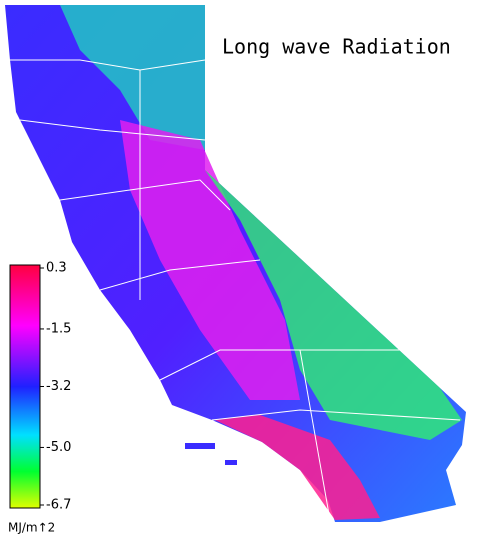 The width and height of the screenshot is (500, 550). Describe the element at coordinates (132, 77) in the screenshot. I see `northeast-region` at that location.